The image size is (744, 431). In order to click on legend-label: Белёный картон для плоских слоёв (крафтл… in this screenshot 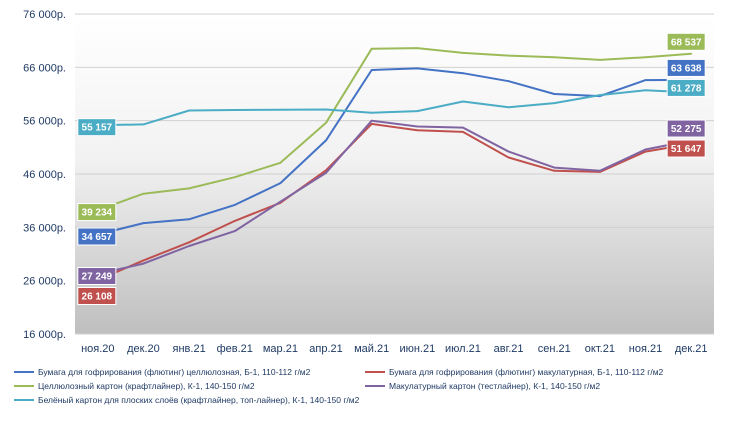, I will do `click(199, 400)`.